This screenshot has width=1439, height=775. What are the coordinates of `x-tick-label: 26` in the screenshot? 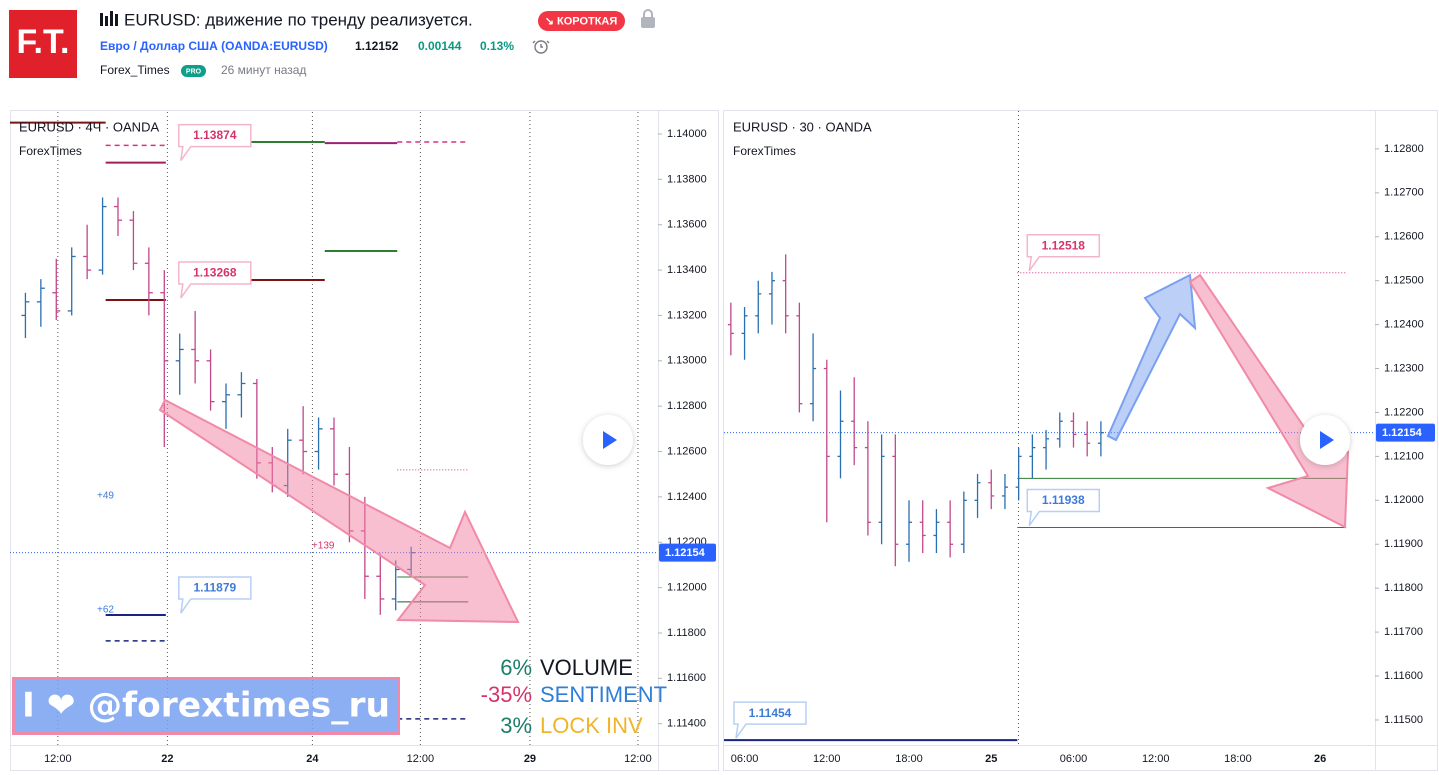 It's located at (1320, 759).